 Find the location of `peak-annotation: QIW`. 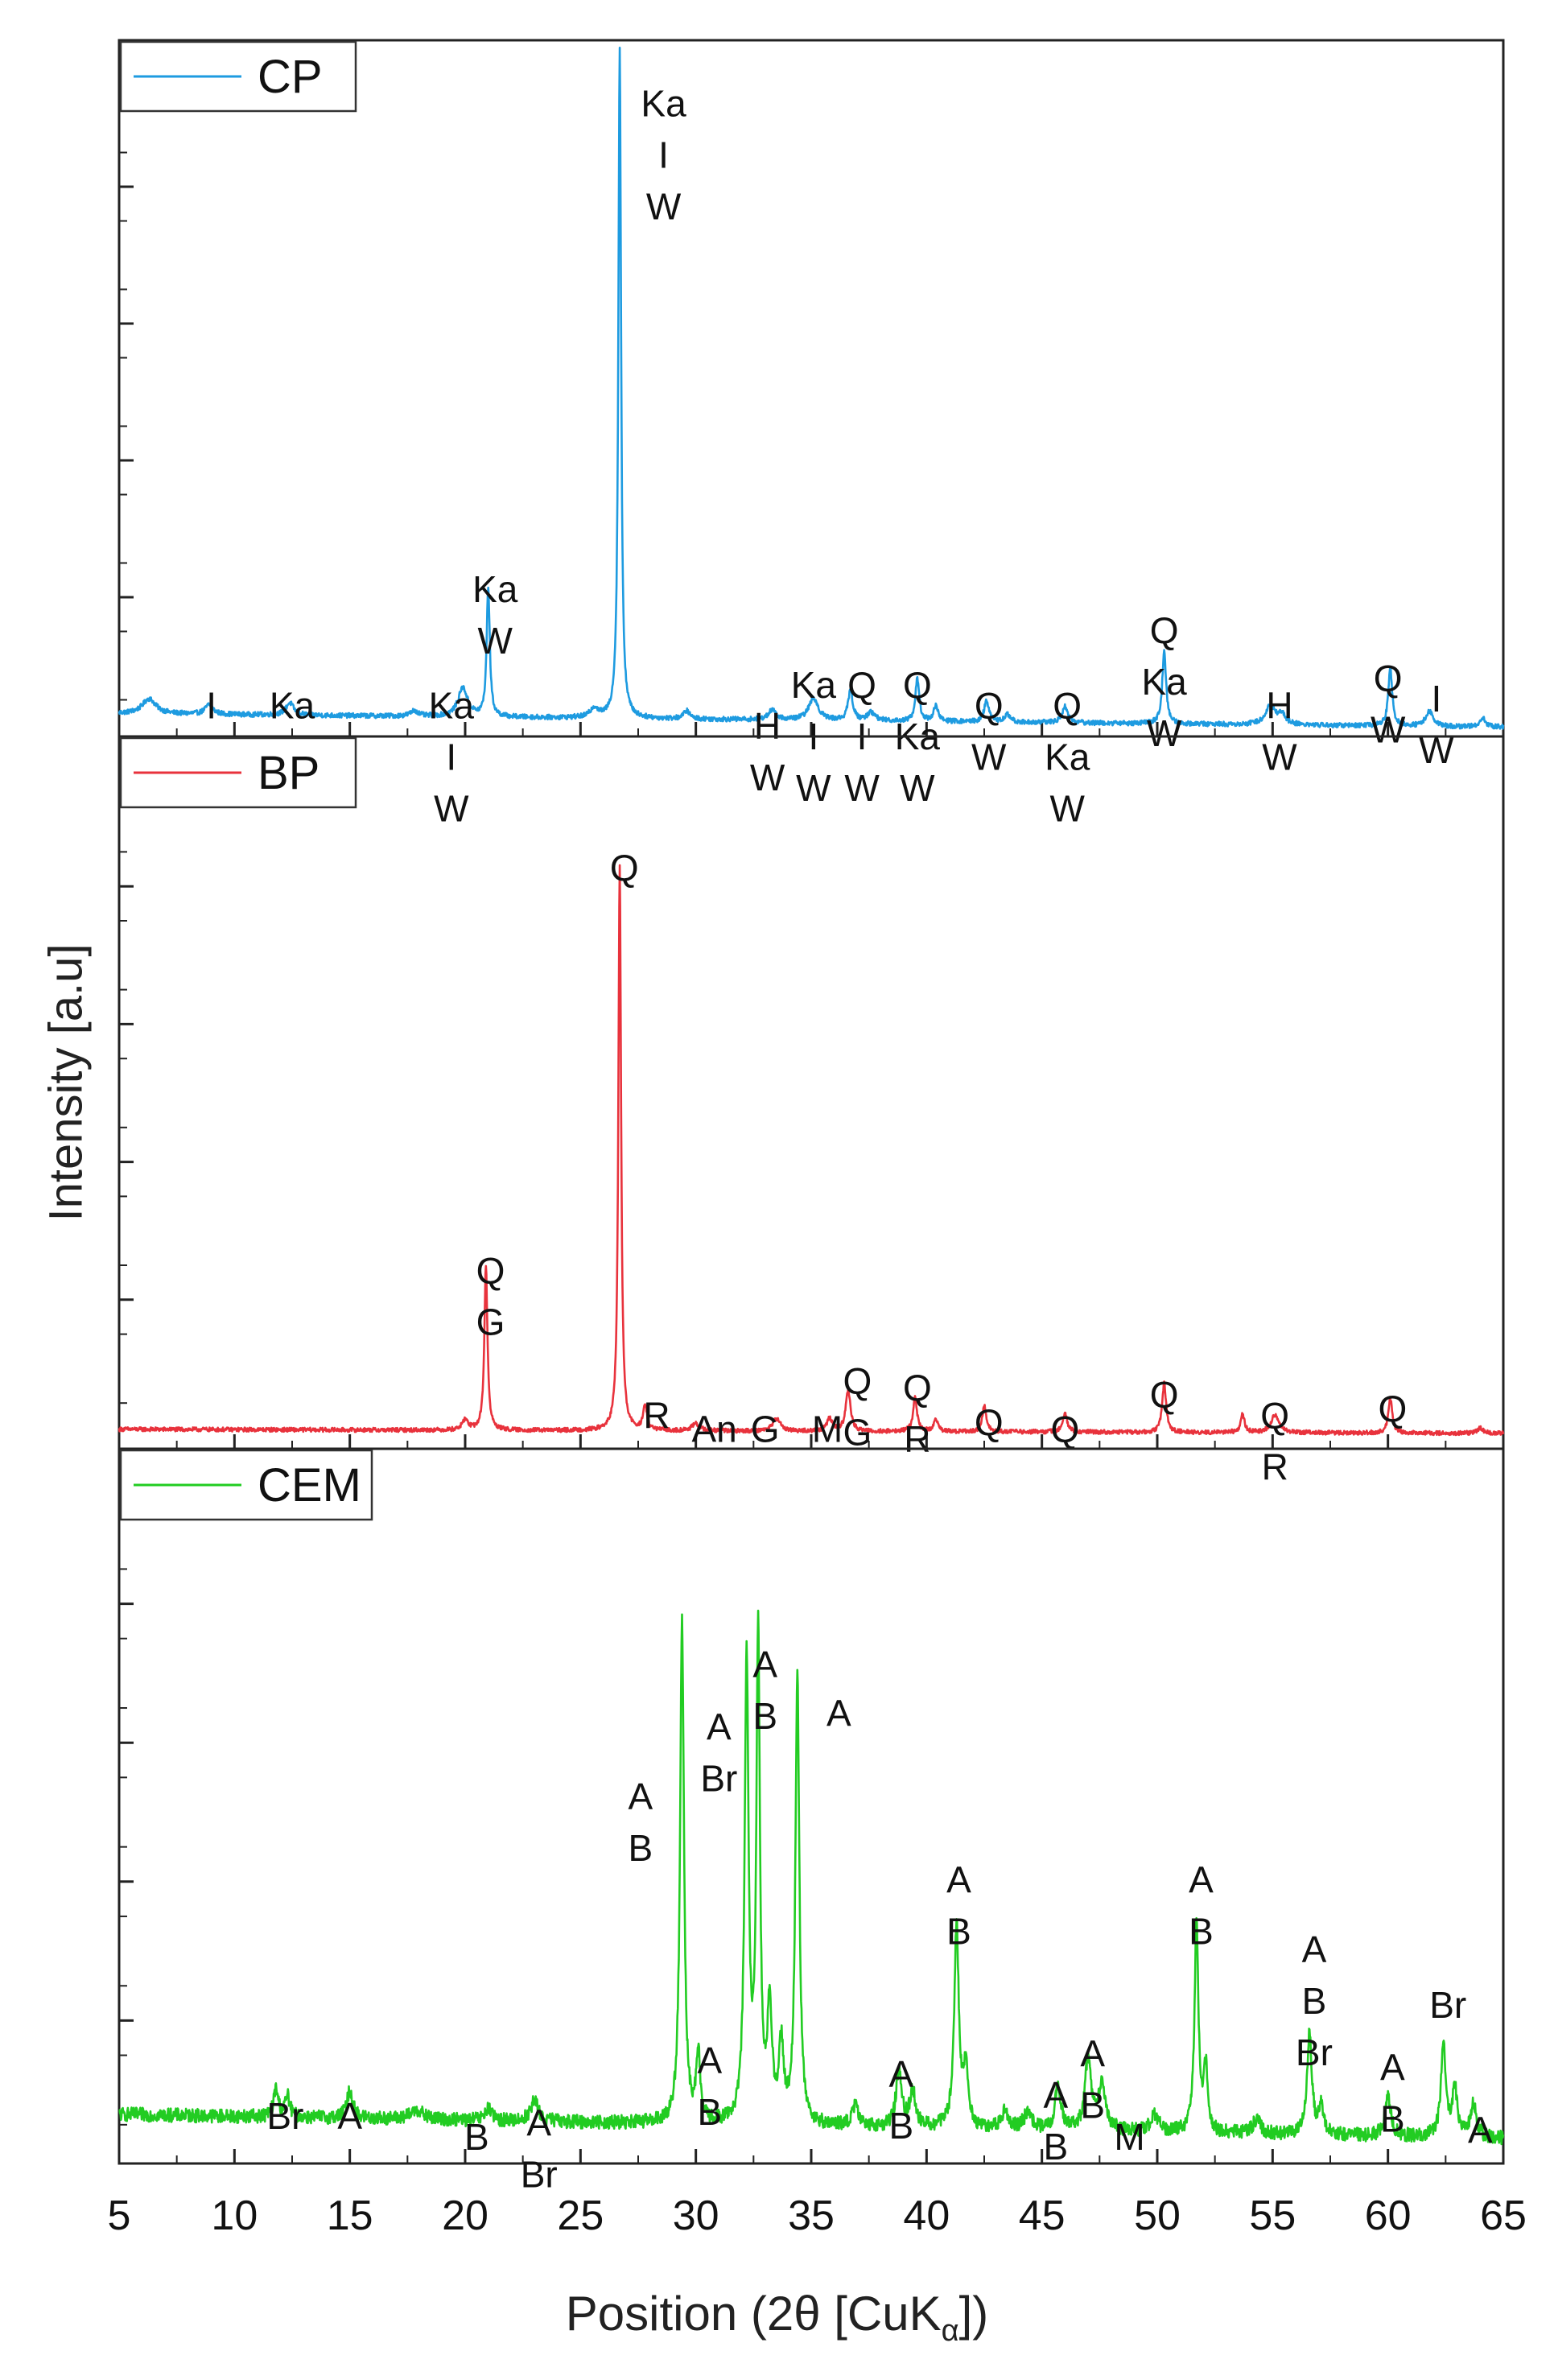

peak-annotation: QIW is located at coordinates (862, 736).